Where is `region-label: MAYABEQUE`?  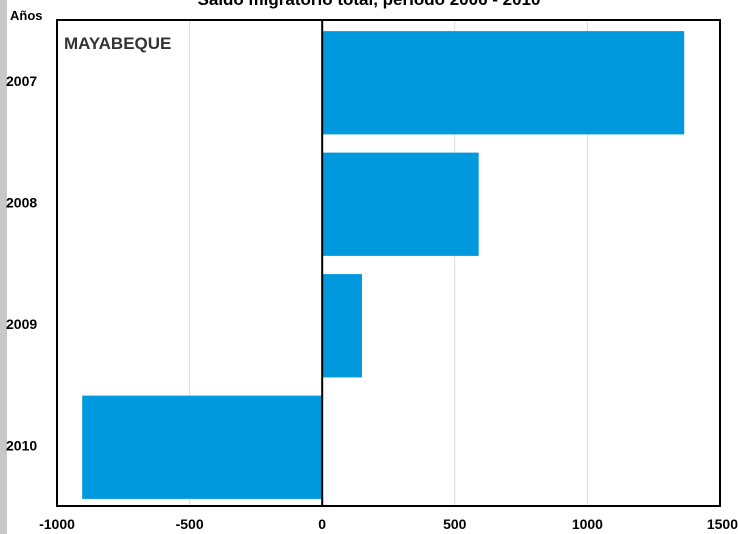 region-label: MAYABEQUE is located at coordinates (117, 43).